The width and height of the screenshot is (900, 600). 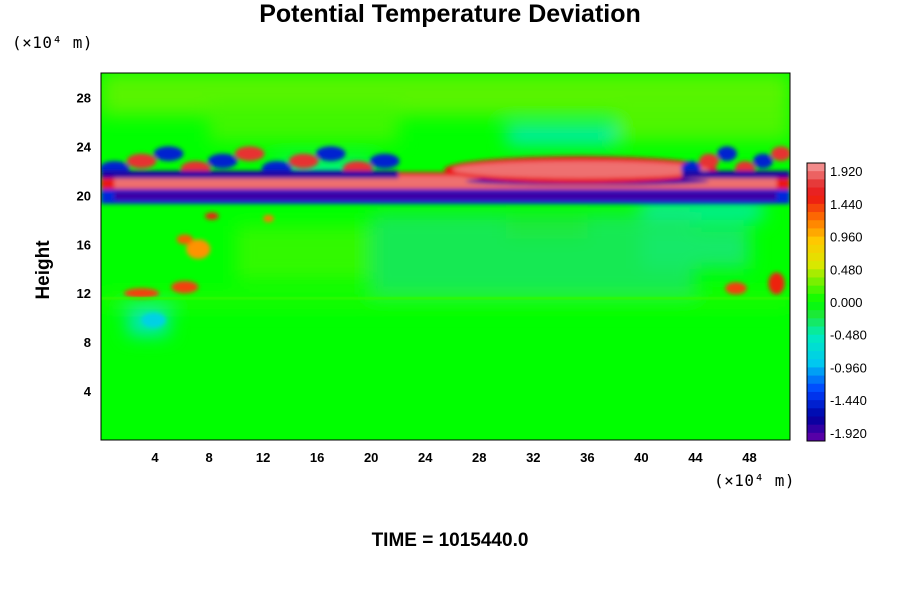 What do you see at coordinates (695, 457) in the screenshot?
I see `x-tick-label: 44` at bounding box center [695, 457].